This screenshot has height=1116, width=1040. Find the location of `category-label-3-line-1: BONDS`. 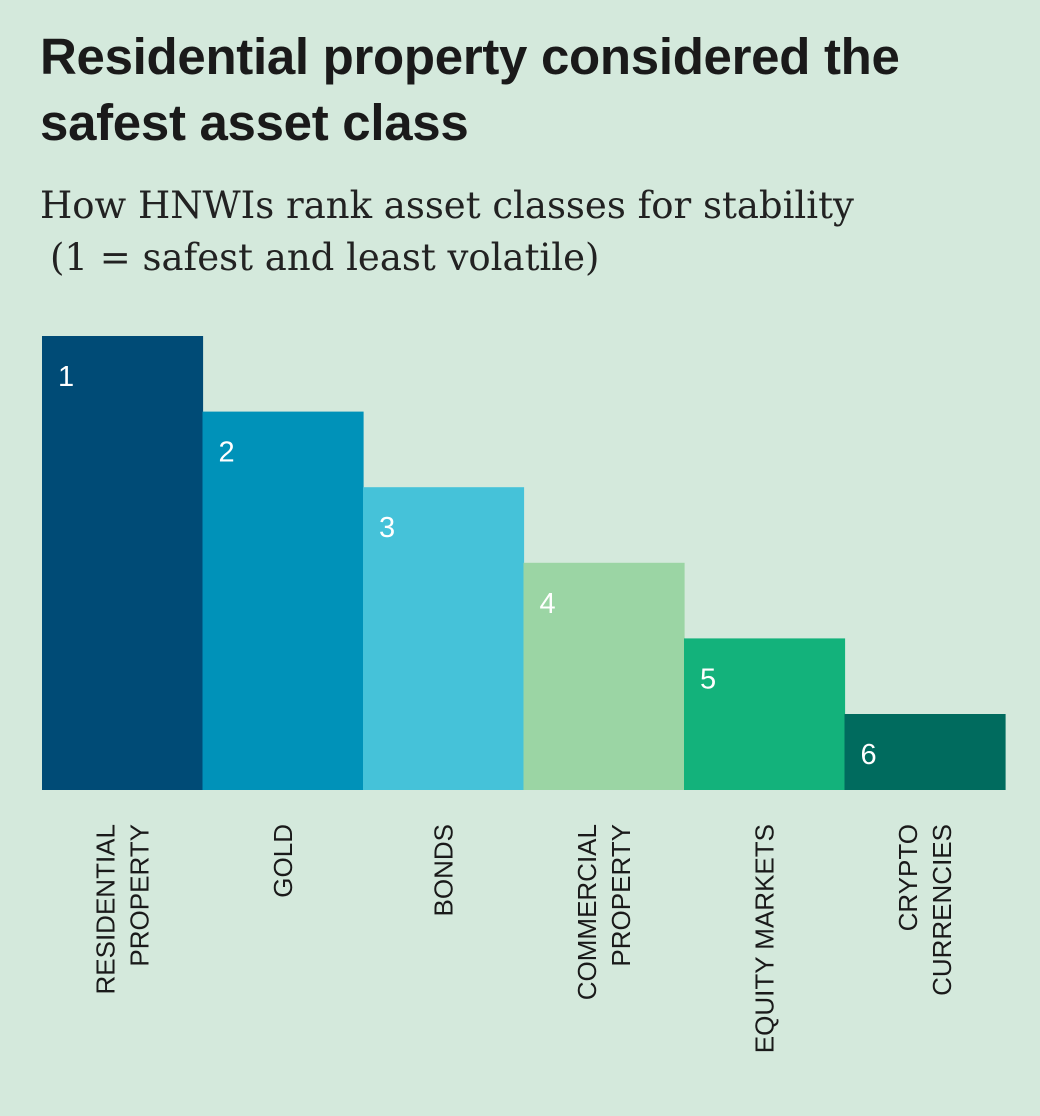

category-label-3-line-1: BONDS is located at coordinates (443, 870).